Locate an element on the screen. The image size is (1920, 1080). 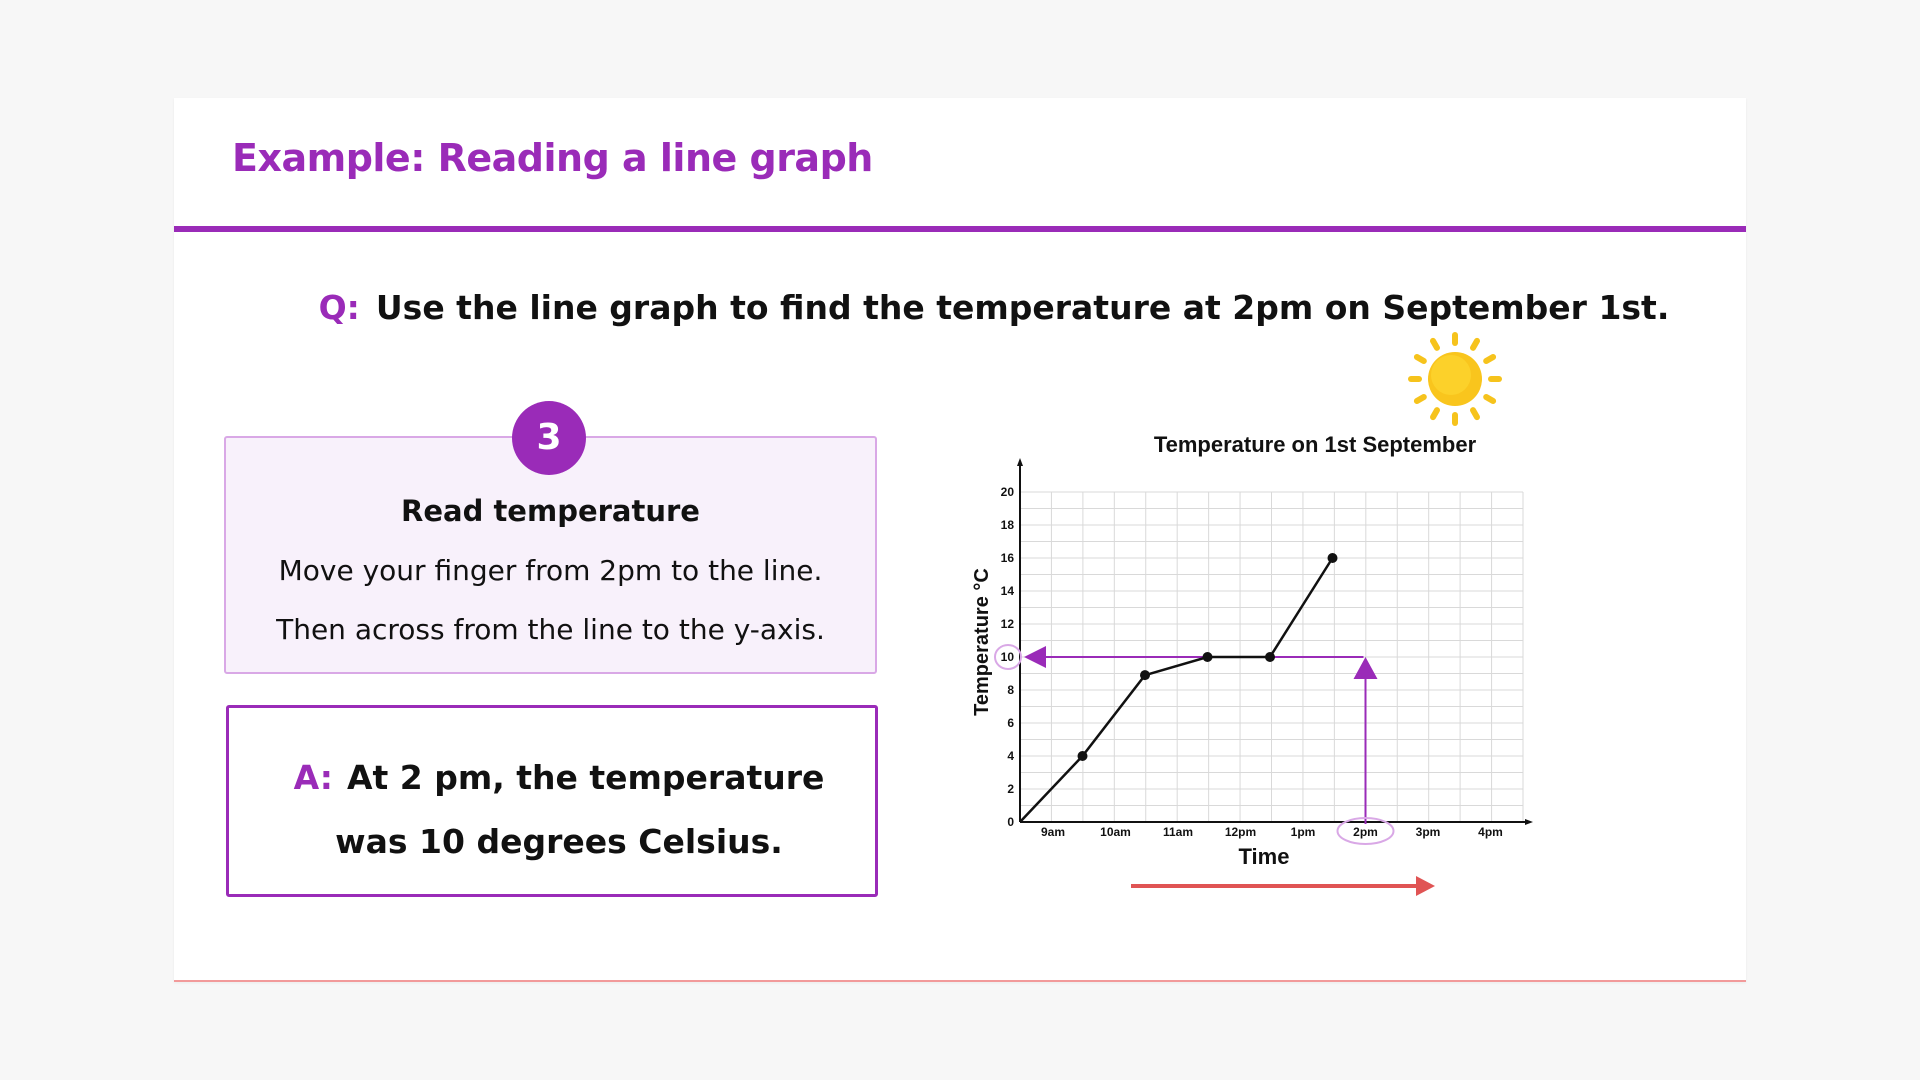
time-direction-arrow is located at coordinates (1283, 886).